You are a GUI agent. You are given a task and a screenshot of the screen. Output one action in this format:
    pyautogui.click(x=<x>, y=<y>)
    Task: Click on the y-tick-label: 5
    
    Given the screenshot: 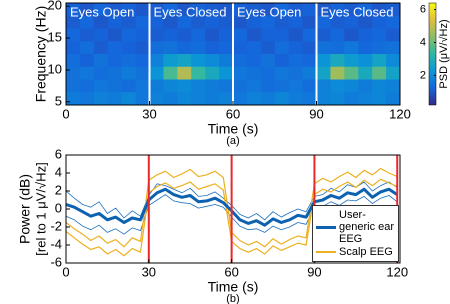 What is the action you would take?
    pyautogui.click(x=58, y=100)
    